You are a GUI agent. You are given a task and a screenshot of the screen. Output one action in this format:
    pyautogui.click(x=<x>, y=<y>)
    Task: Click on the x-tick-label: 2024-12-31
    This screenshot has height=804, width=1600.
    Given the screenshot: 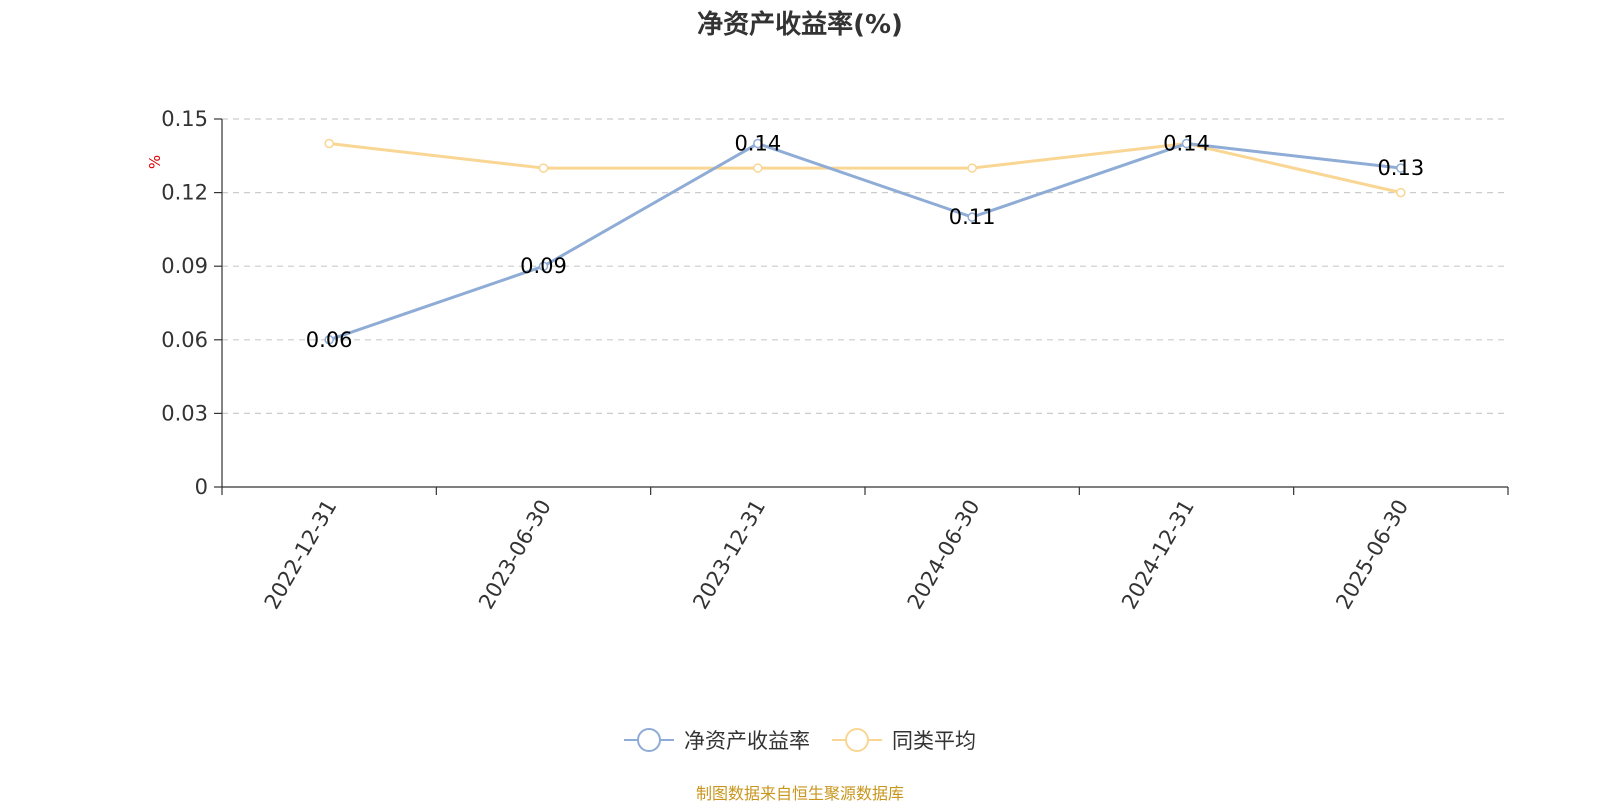 What is the action you would take?
    pyautogui.click(x=1158, y=555)
    